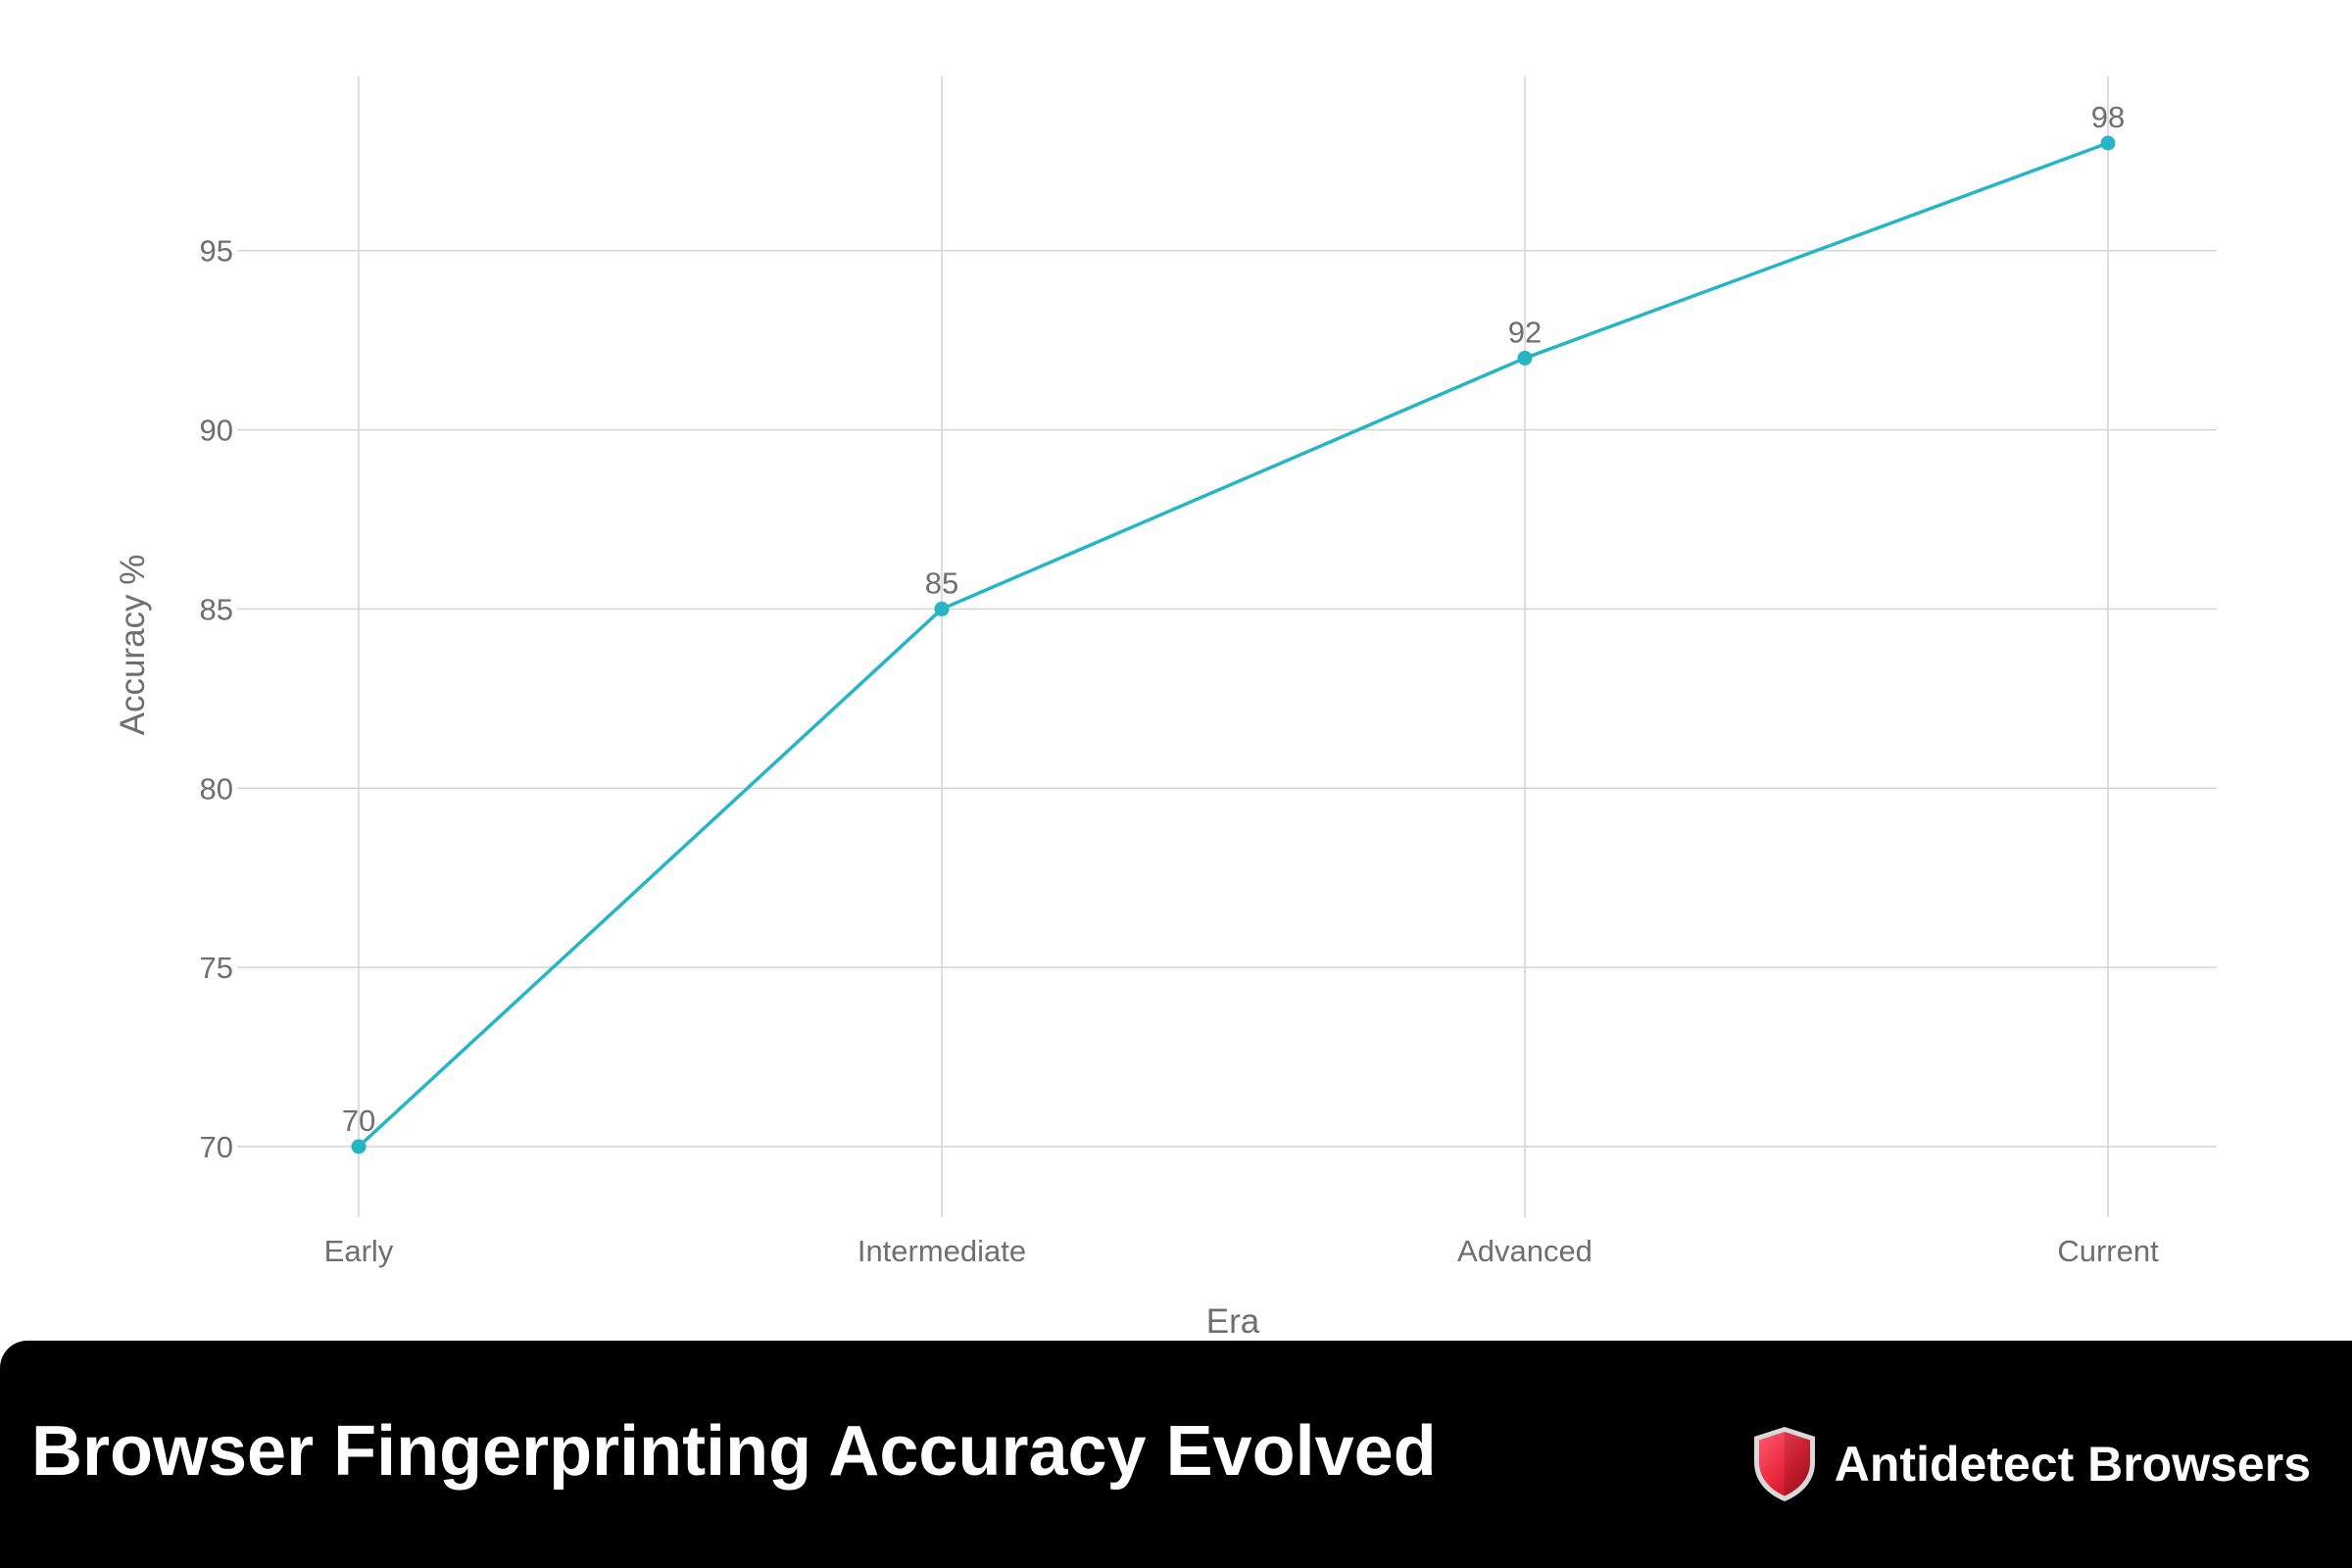 This screenshot has width=2352, height=1568. What do you see at coordinates (359, 1251) in the screenshot?
I see `x-tick-label: Early` at bounding box center [359, 1251].